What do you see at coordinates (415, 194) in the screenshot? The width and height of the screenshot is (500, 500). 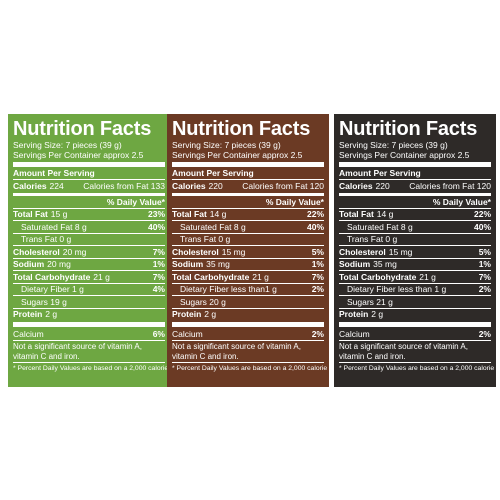 I see `divider-mid` at bounding box center [415, 194].